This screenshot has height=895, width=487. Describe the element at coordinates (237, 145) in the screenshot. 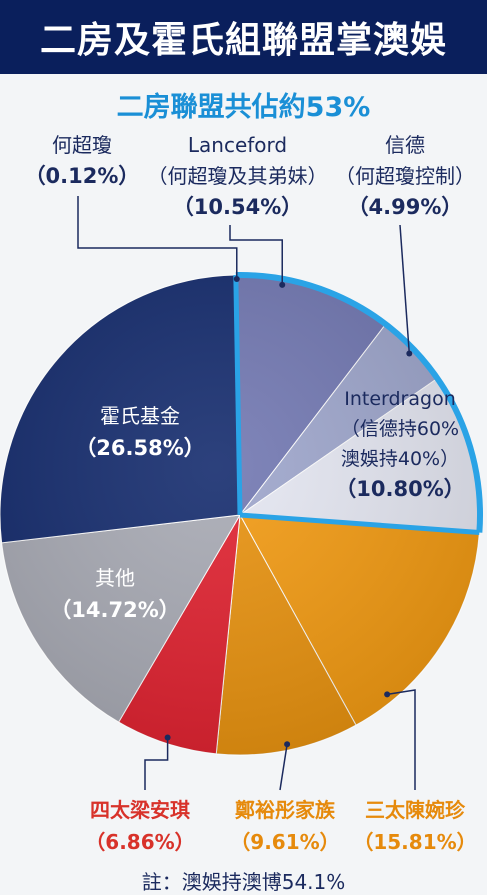

I see `label-lanceford-name: Lanceford` at that location.